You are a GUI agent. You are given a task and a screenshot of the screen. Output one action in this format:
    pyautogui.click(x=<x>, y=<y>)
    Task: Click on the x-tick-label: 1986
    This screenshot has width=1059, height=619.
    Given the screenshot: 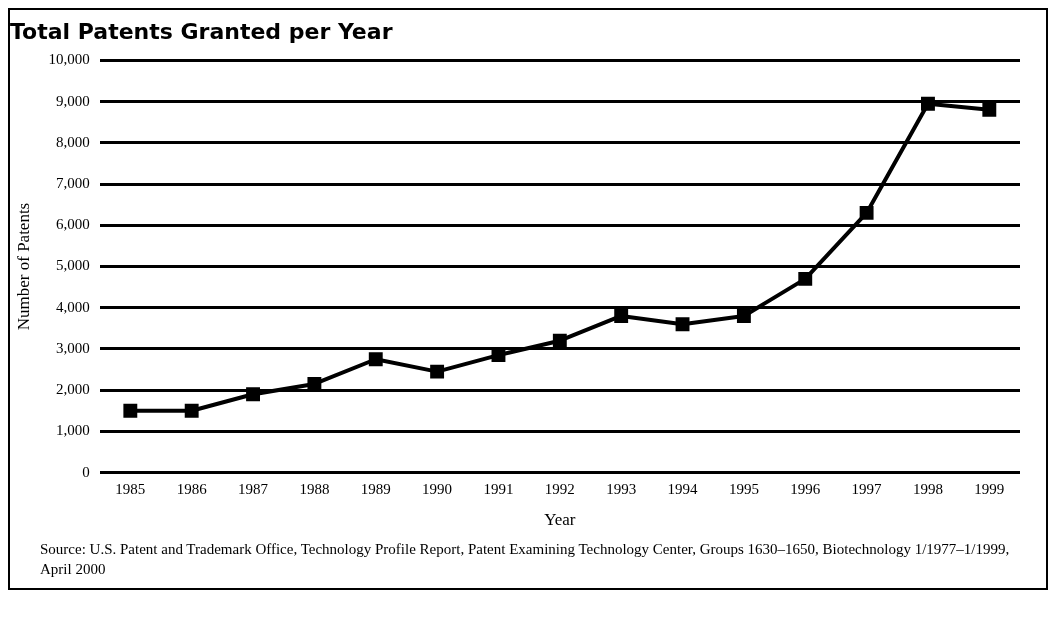 What is the action you would take?
    pyautogui.click(x=192, y=488)
    